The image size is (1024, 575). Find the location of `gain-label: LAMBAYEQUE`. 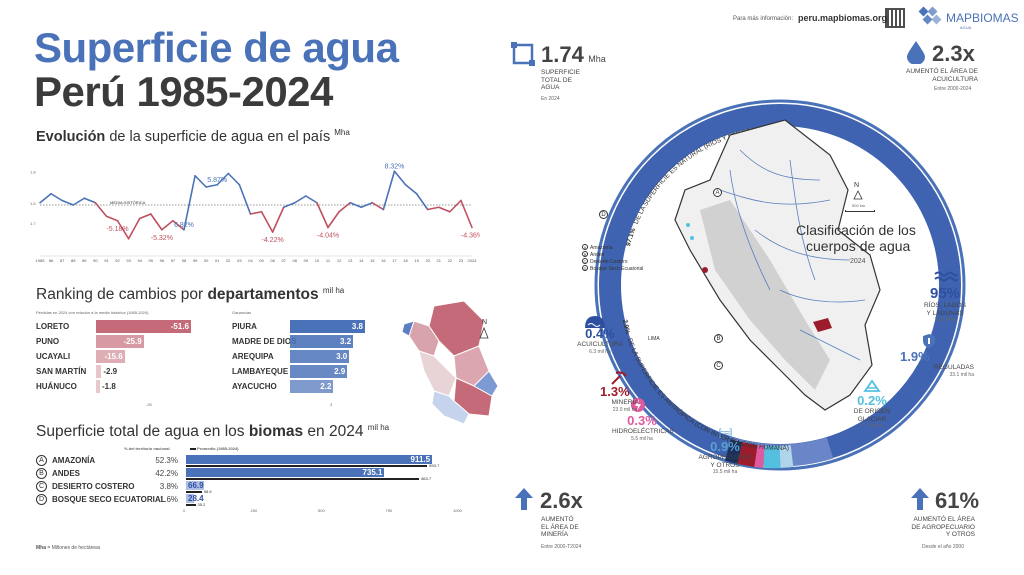

gain-label: LAMBAYEQUE is located at coordinates (260, 371).